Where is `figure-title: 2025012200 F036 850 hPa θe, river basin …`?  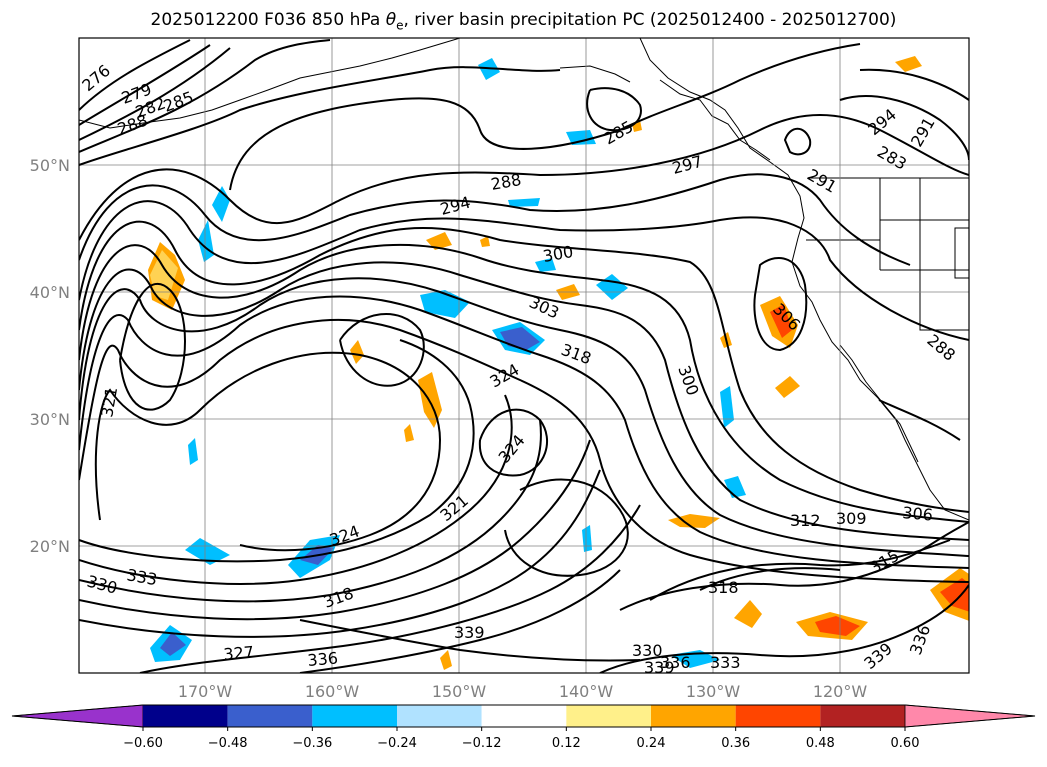
figure-title: 2025012200 F036 850 hPa θe, river basin … is located at coordinates (523, 21).